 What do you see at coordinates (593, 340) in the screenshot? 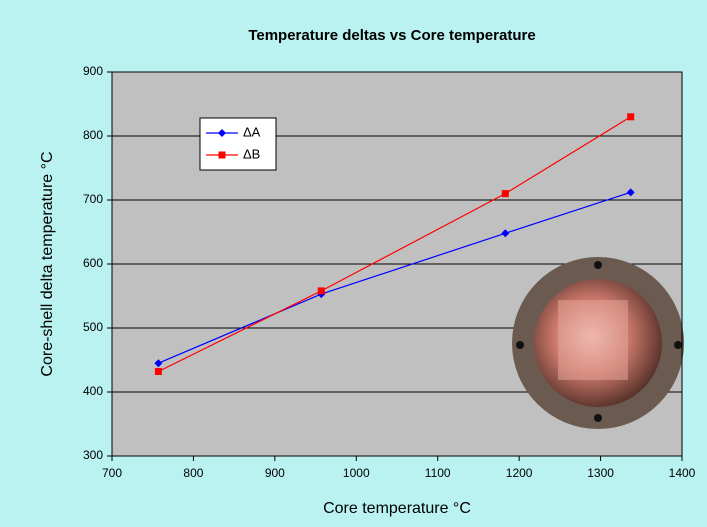
I see `photo-glow` at bounding box center [593, 340].